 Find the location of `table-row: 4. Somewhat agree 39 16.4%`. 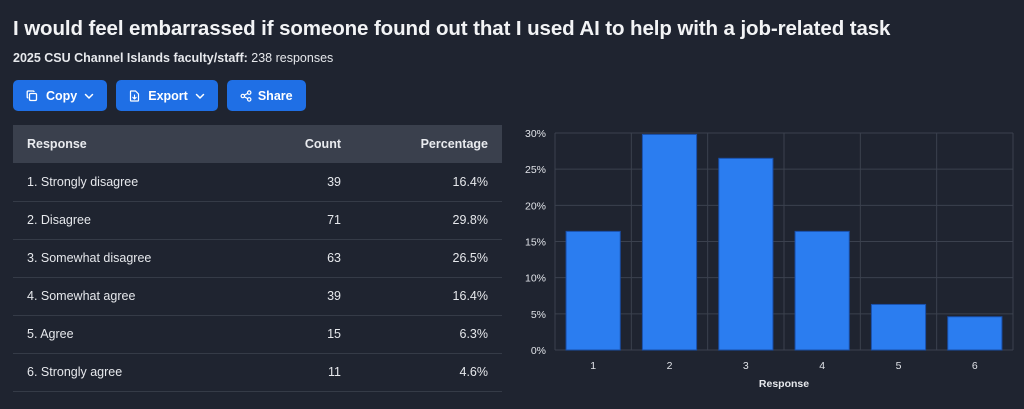

table-row: 4. Somewhat agree 39 16.4% is located at coordinates (257, 296).